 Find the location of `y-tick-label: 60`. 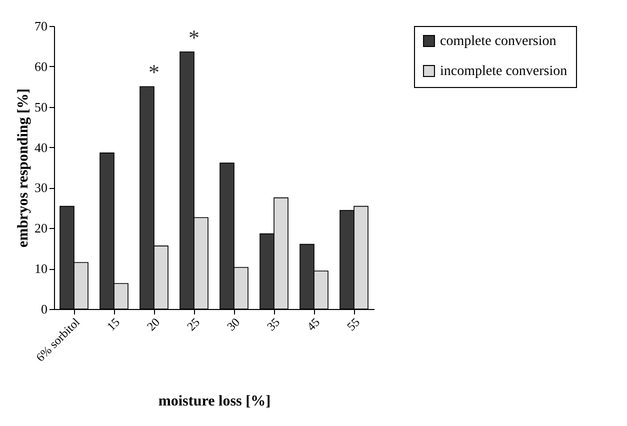

y-tick-label: 60 is located at coordinates (41, 66).